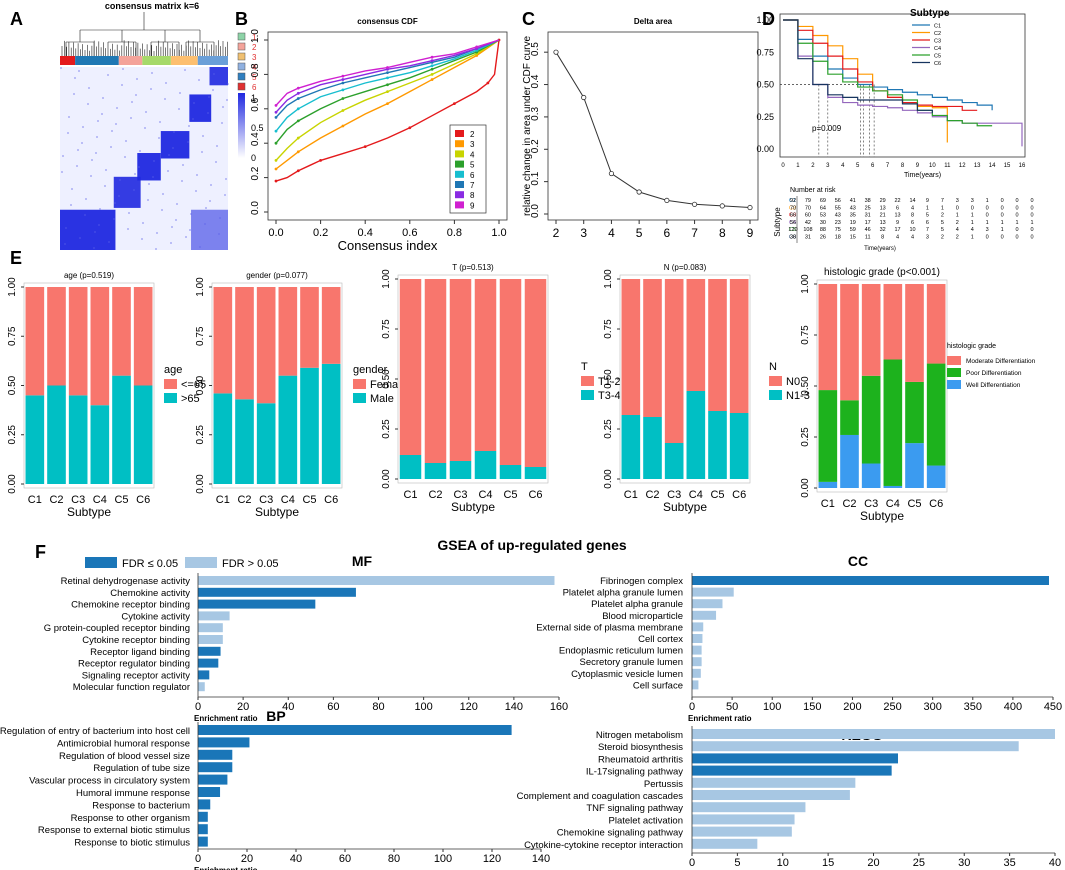 The height and width of the screenshot is (870, 1065). I want to click on histologic-grade-bar-c2-poor-differentiation, so click(849, 417).